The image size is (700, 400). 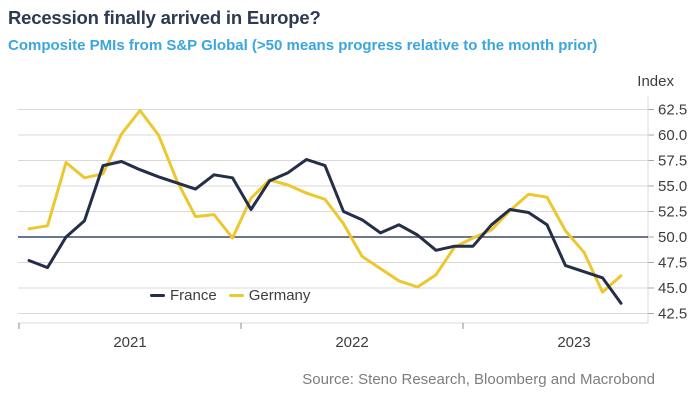 I want to click on legend-label-france: France, so click(x=193, y=295).